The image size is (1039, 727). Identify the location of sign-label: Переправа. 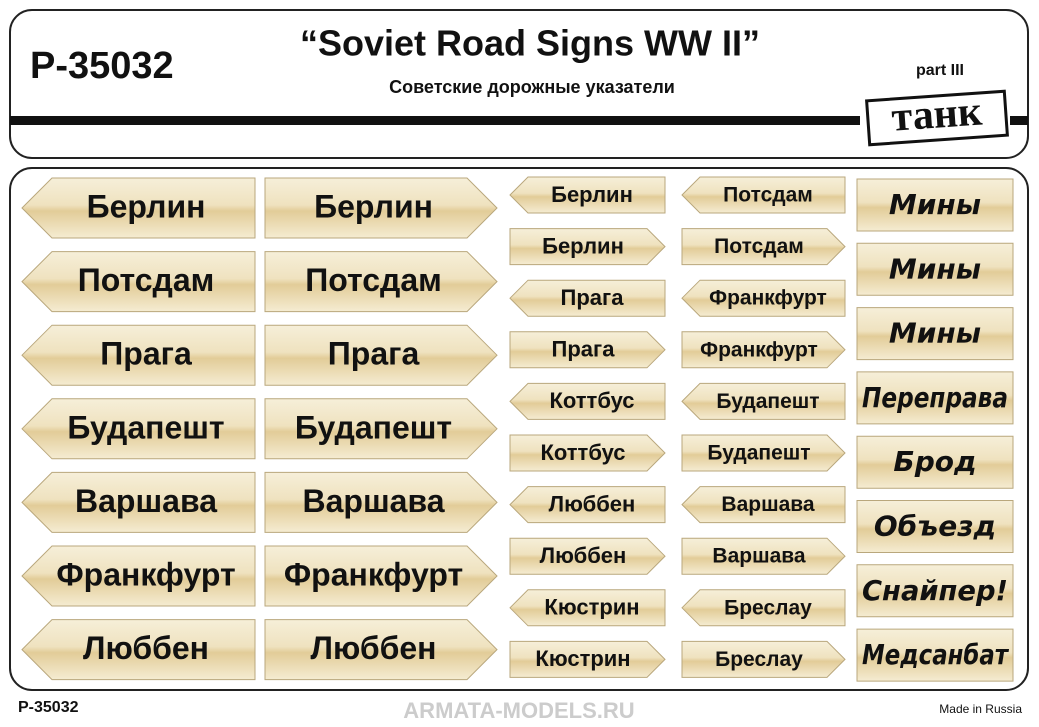
(935, 397).